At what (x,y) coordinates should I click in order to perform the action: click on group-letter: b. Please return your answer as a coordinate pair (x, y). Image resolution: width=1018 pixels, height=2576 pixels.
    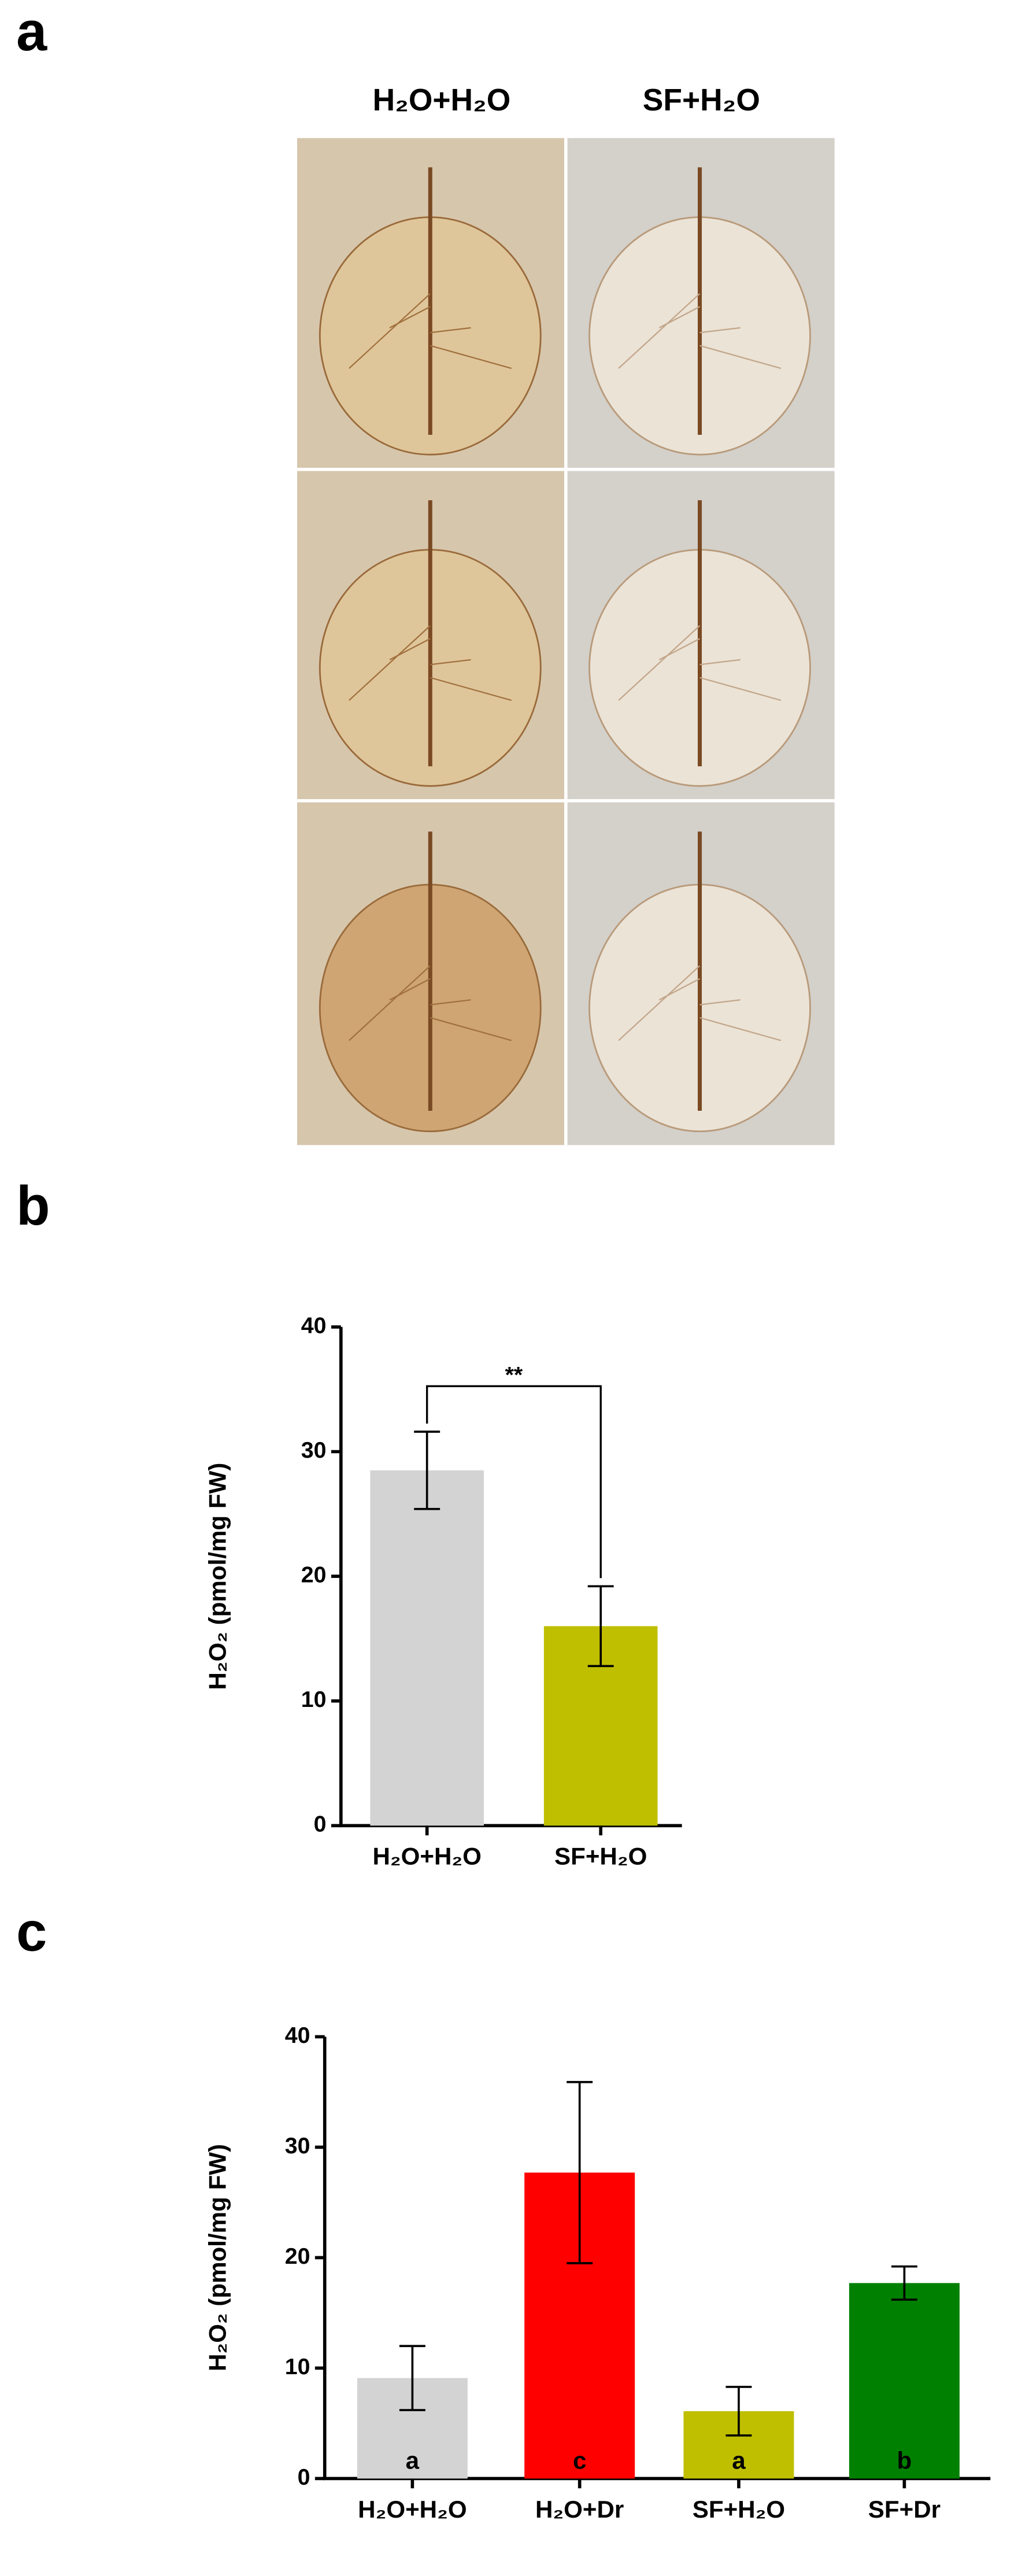
    Looking at the image, I should click on (905, 2460).